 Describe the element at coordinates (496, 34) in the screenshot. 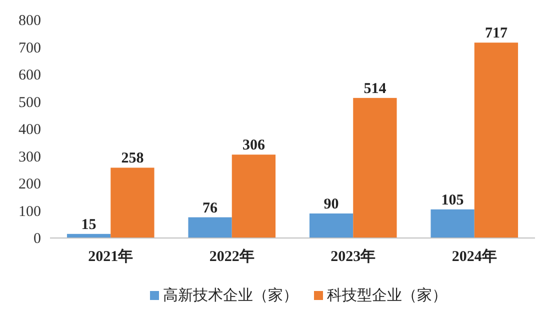

I see `data-label: 717` at that location.